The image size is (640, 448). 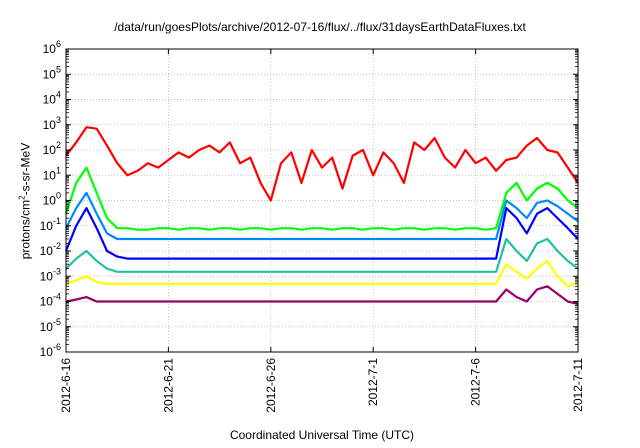 What do you see at coordinates (52, 98) in the screenshot?
I see `y-tick-label: 10⁴` at bounding box center [52, 98].